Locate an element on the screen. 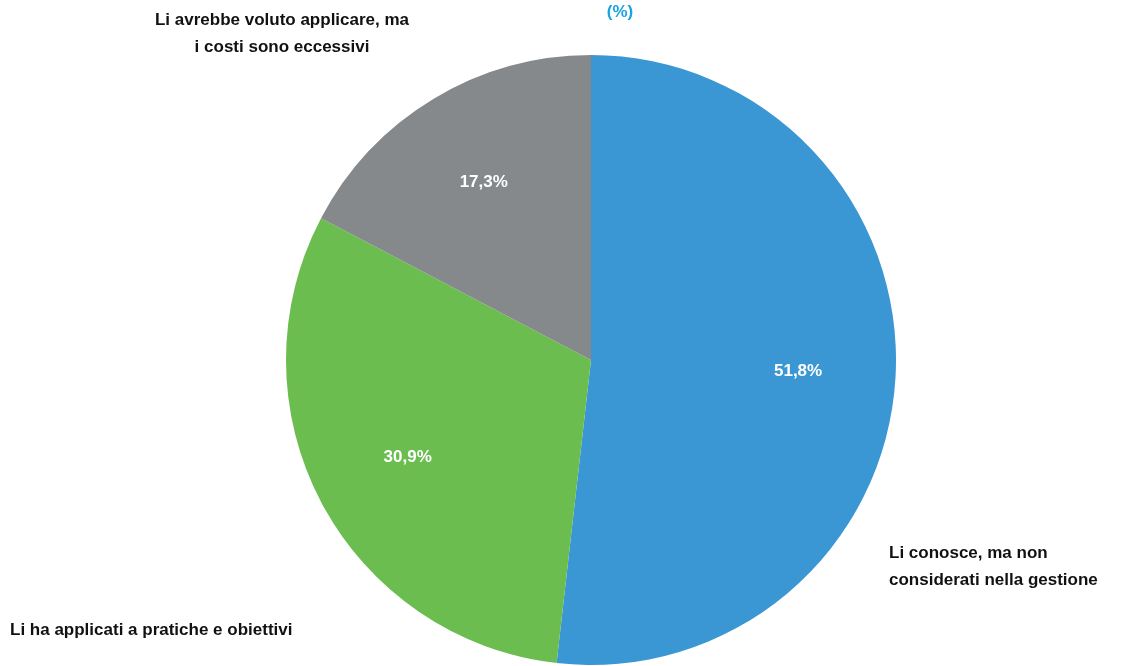 The image size is (1148, 666). data-label: 17,3% is located at coordinates (483, 182).